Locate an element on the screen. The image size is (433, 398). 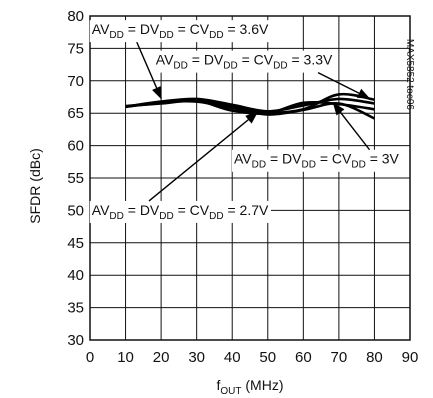
annotation-4: AVDD = DVDD = CVDD = 2.7V is located at coordinates (180, 212).